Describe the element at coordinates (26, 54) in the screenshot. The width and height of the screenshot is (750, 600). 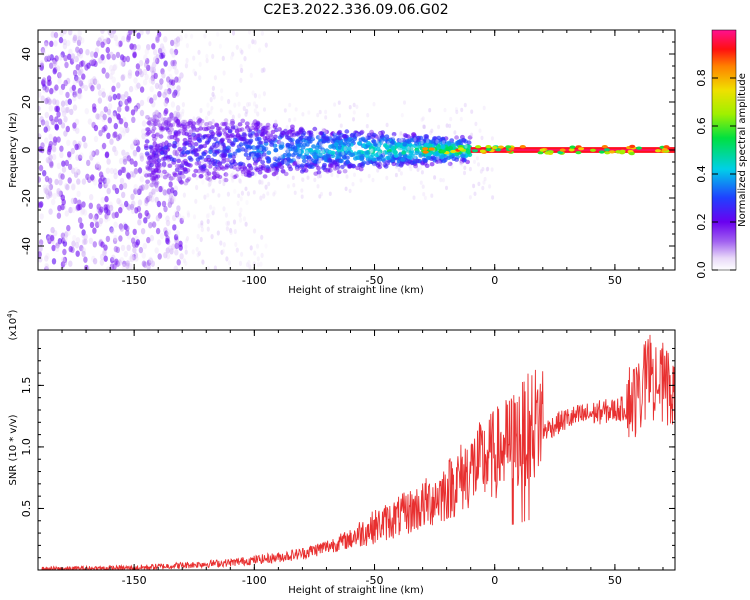
I see `y-tick-label: 40` at that location.